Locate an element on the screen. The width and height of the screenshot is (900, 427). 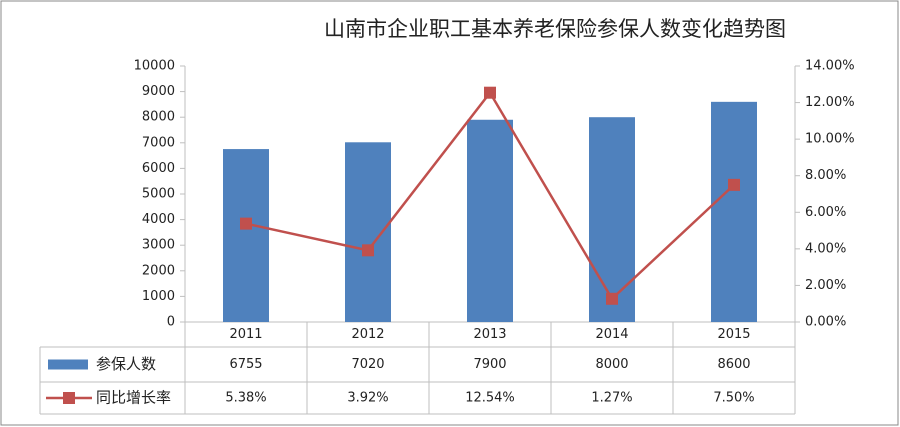
table-value: 7900 is located at coordinates (489, 364).